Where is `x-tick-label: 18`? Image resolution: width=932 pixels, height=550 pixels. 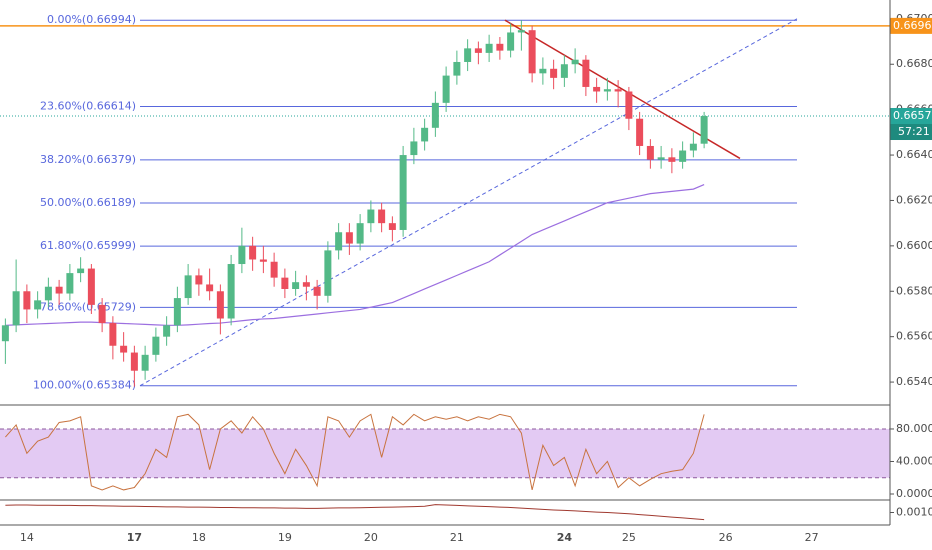
x-tick-label: 18 is located at coordinates (199, 537).